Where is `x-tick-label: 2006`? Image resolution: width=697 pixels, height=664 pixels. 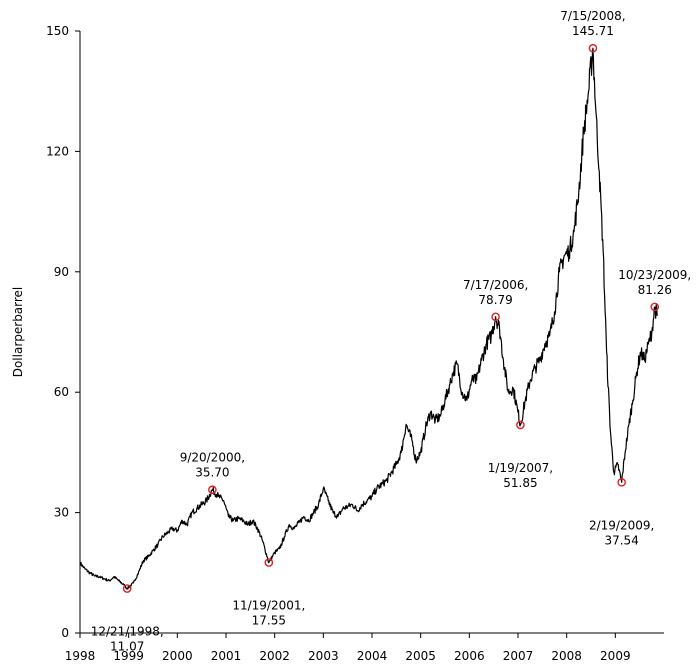
x-tick-label: 2006 is located at coordinates (469, 656).